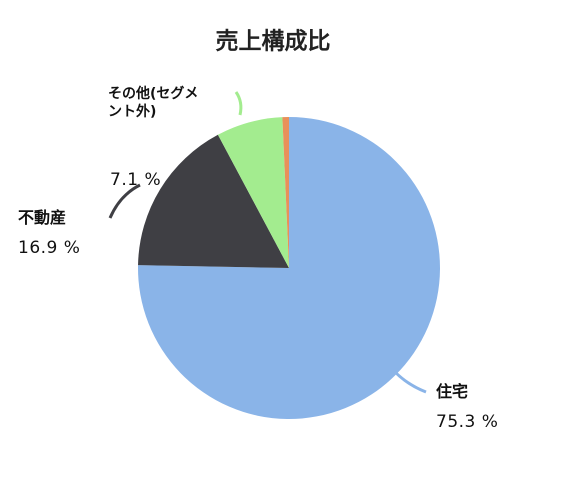 This screenshot has width=564, height=486. Describe the element at coordinates (42, 217) in the screenshot. I see `slice-label: 不動産` at that location.